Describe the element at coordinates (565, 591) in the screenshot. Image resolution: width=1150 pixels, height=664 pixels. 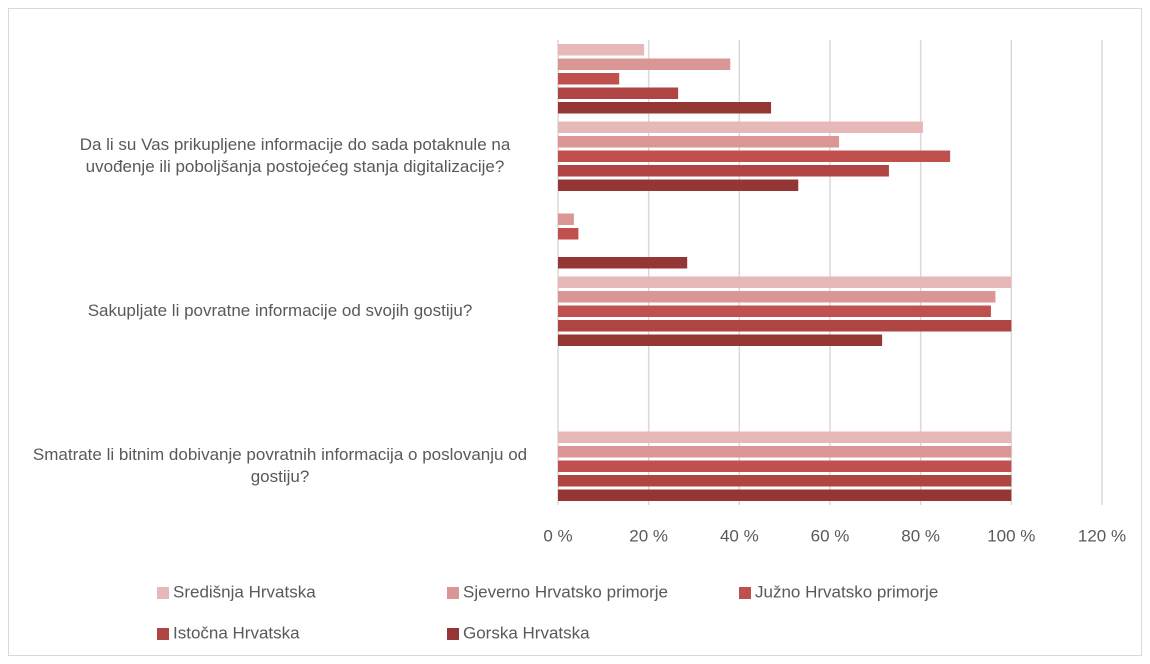
I see `legend-label: Sjeverno Hrvatsko primorje` at that location.